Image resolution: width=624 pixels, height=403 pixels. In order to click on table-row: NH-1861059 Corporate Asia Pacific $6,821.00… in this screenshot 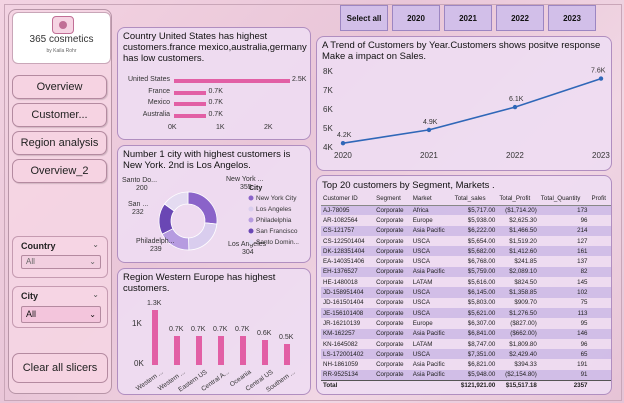, I will do `click(466, 364)`.